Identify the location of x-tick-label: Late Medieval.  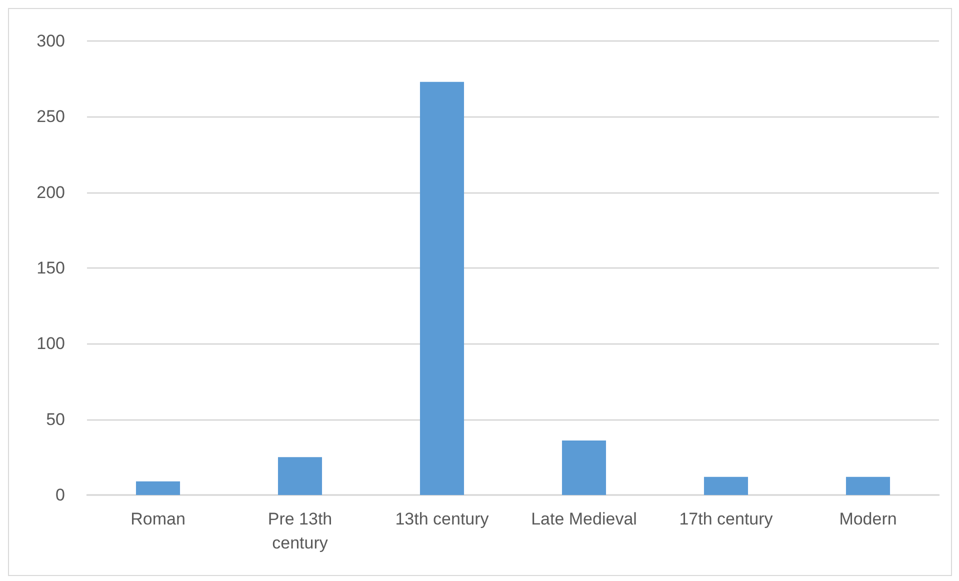
(584, 519).